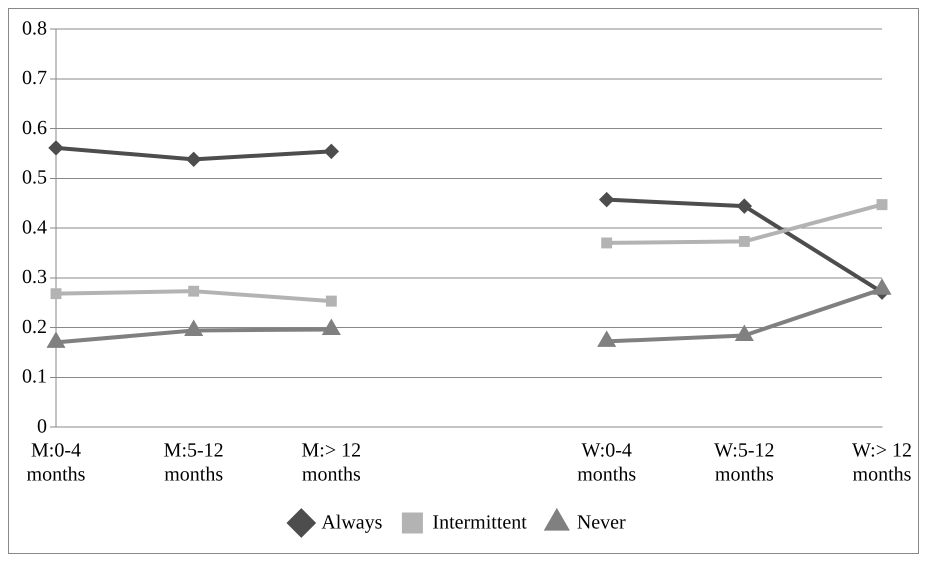 This screenshot has width=927, height=562. I want to click on legend-label: Never, so click(601, 522).